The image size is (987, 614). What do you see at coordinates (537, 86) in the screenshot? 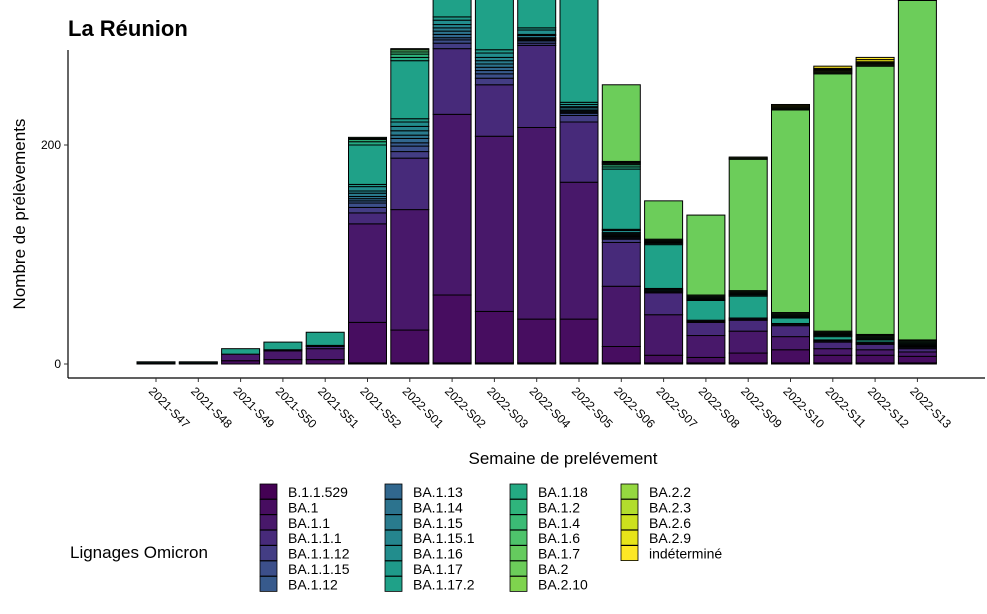
I see `bar-segment-2022-S04-BA.1.1.1` at bounding box center [537, 86].